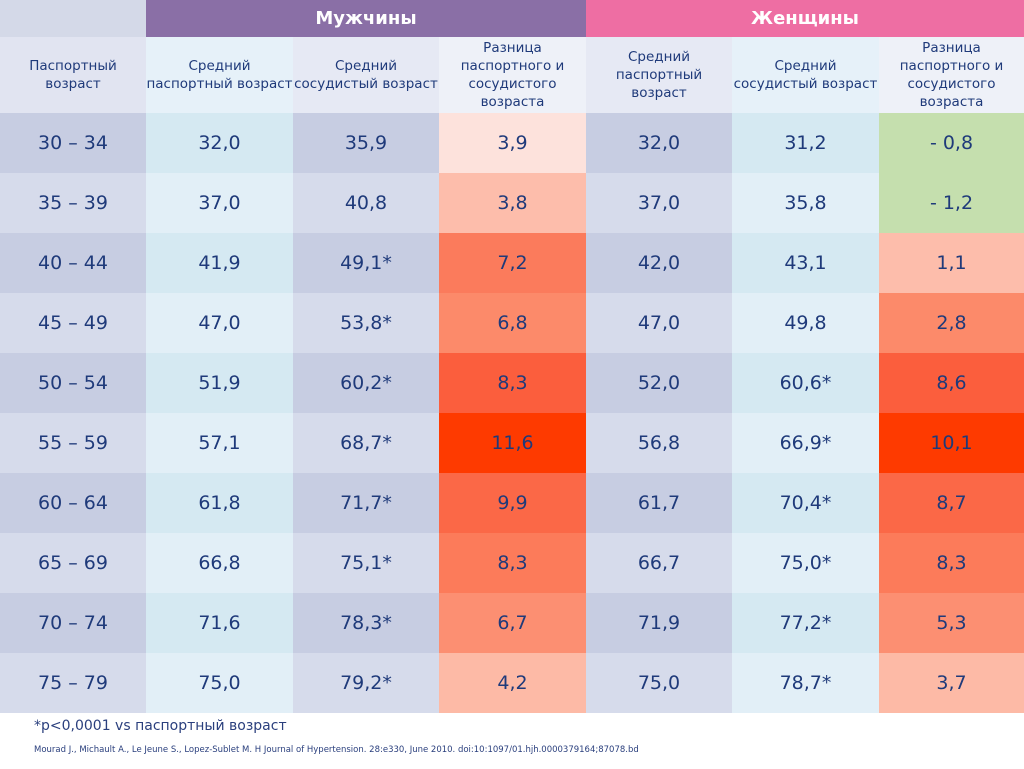 The height and width of the screenshot is (769, 1024). What do you see at coordinates (219, 263) in the screenshot?
I see `cell-men-avg-passport-age: 41,9` at bounding box center [219, 263].